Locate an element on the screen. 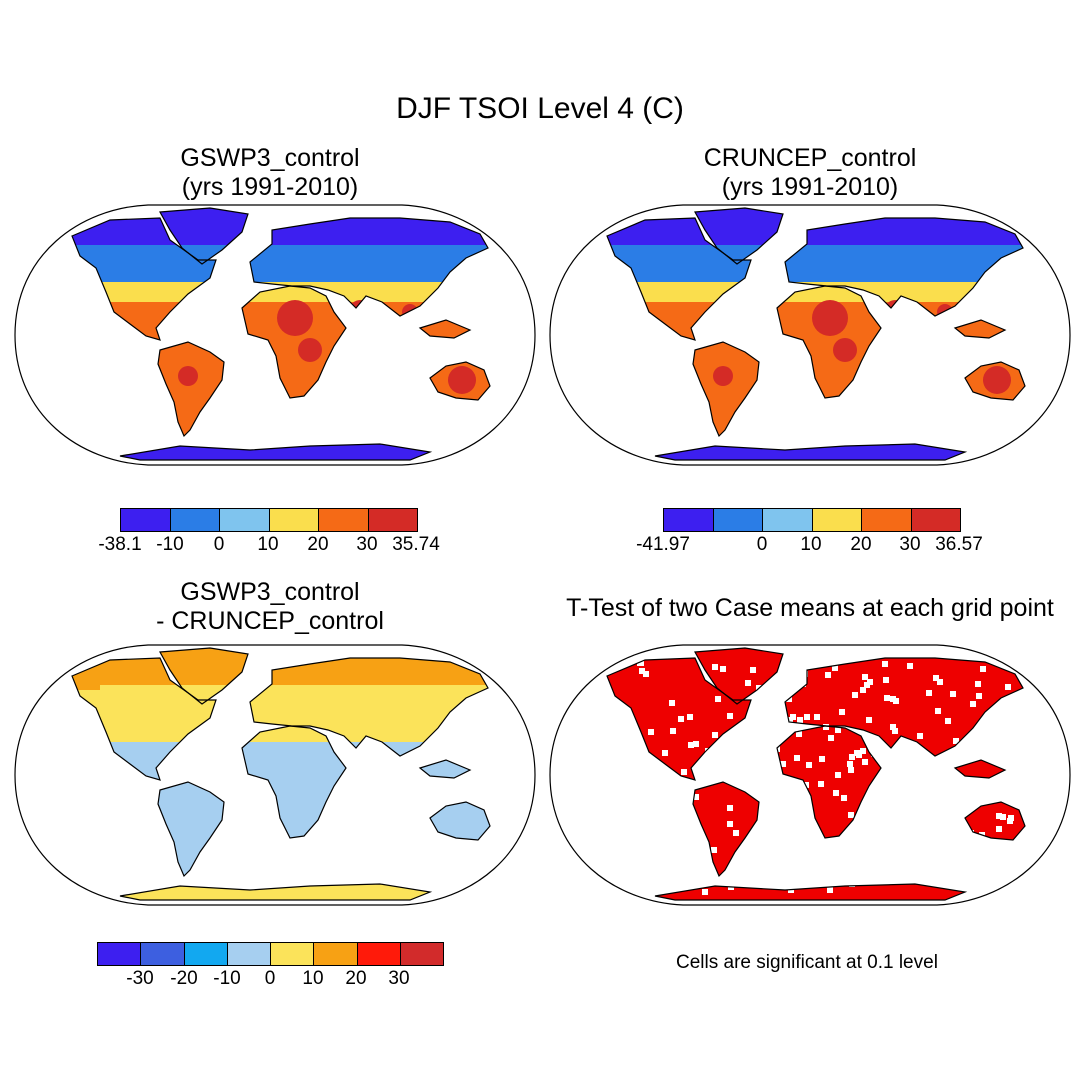  panel3-title: GSWP3_control - CRUNCEP_control is located at coordinates (270, 607).